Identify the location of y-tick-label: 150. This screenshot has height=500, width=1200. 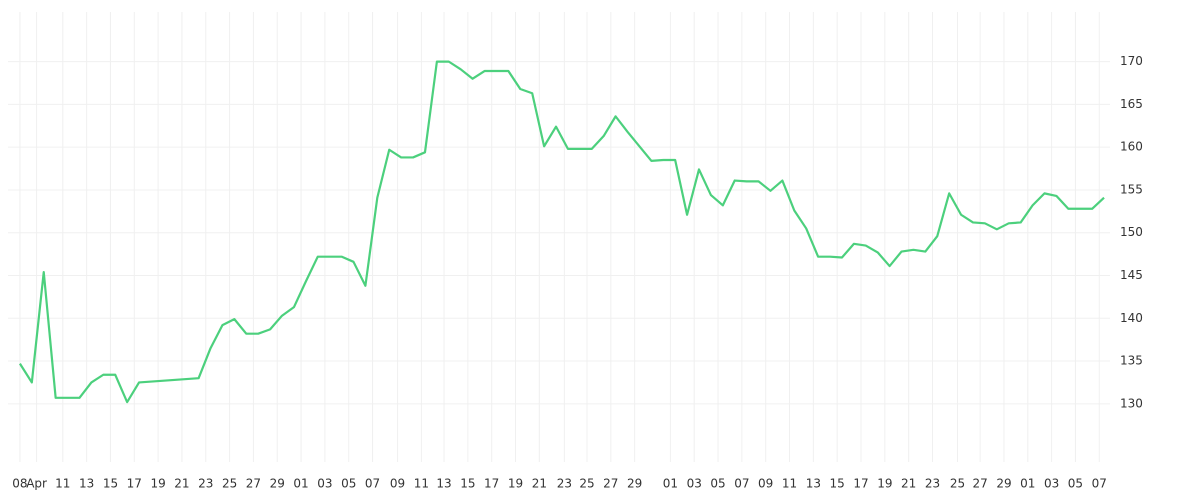
(1131, 232).